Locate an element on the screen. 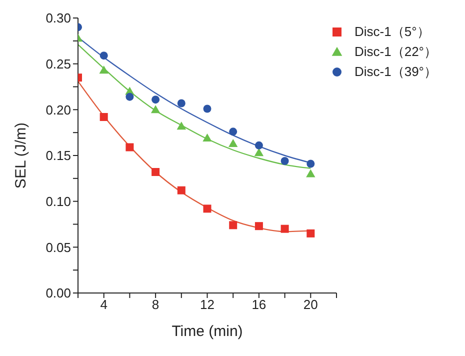 The image size is (465, 356). x-tick-label: 8 is located at coordinates (156, 304).